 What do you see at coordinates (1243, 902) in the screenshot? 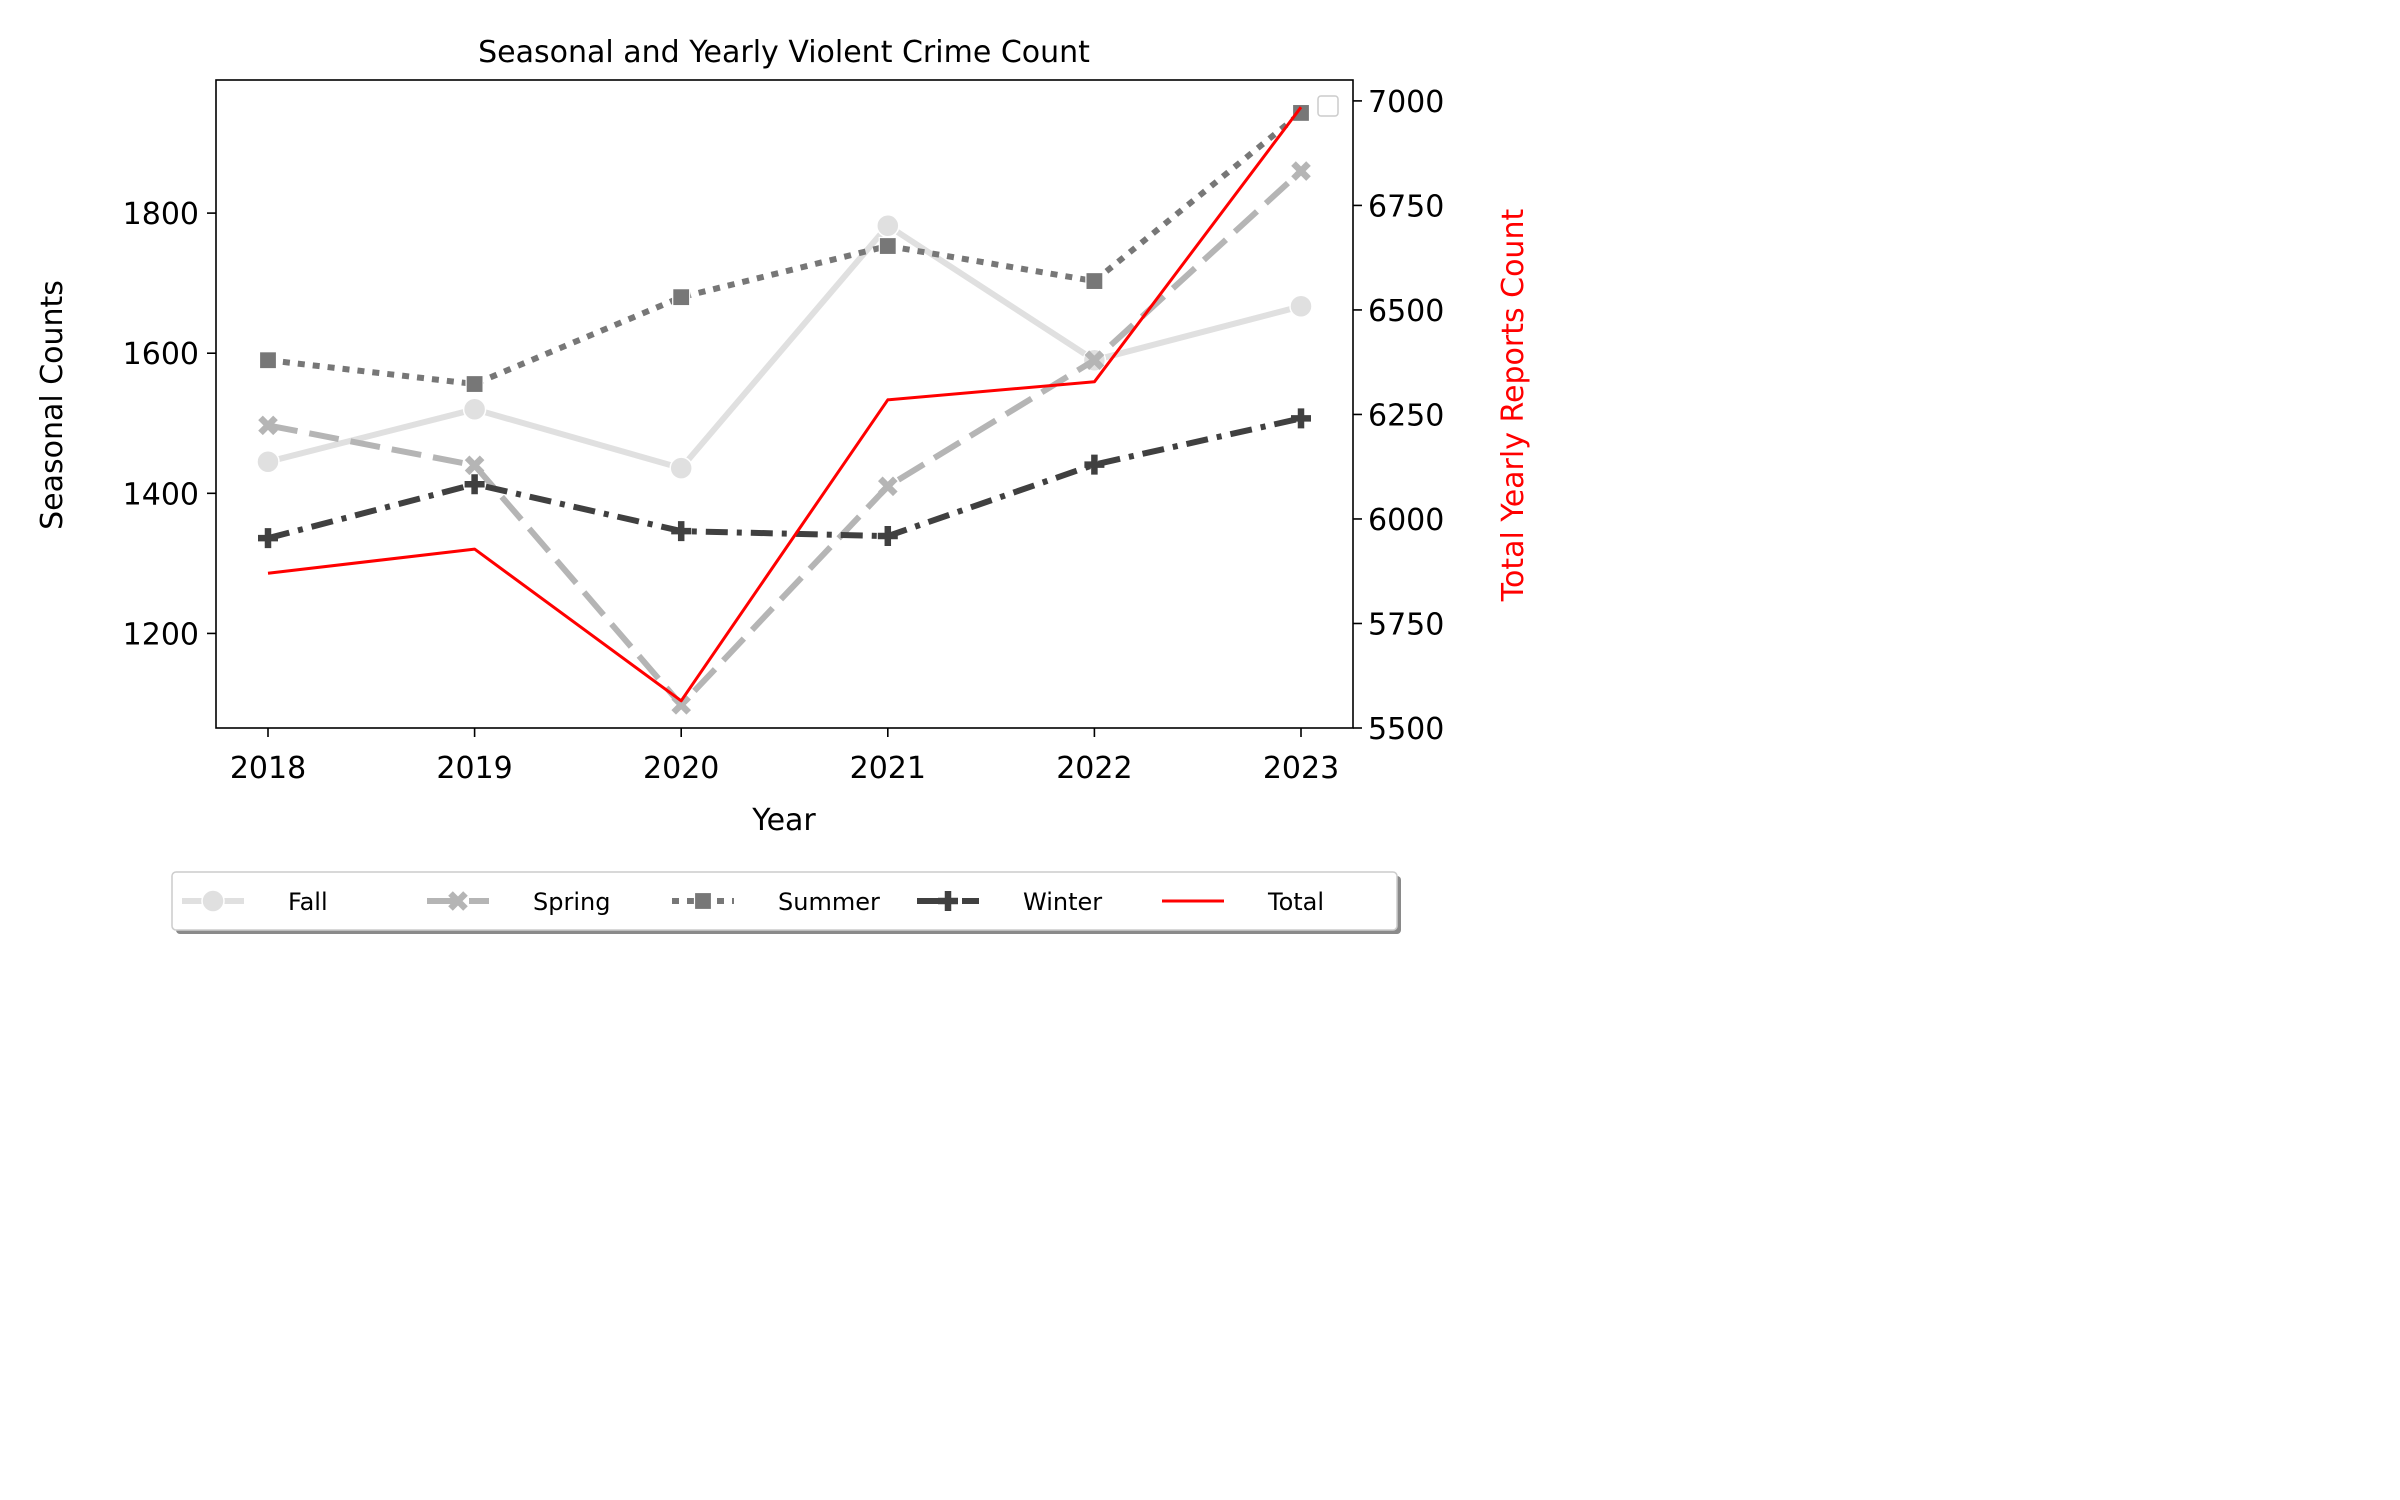
I see `legend-item-total: Total` at bounding box center [1243, 902].